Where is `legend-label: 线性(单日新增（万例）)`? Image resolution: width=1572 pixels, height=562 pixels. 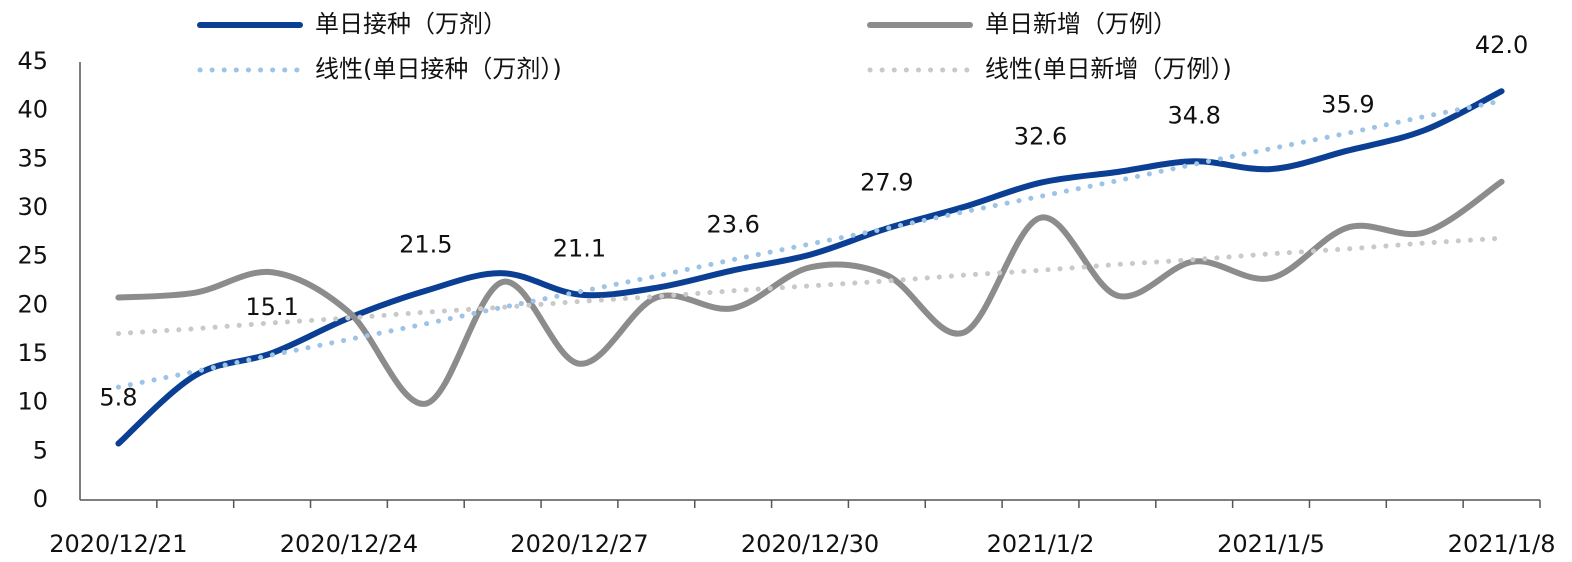 legend-label: 线性(单日新增（万例）) is located at coordinates (1108, 69).